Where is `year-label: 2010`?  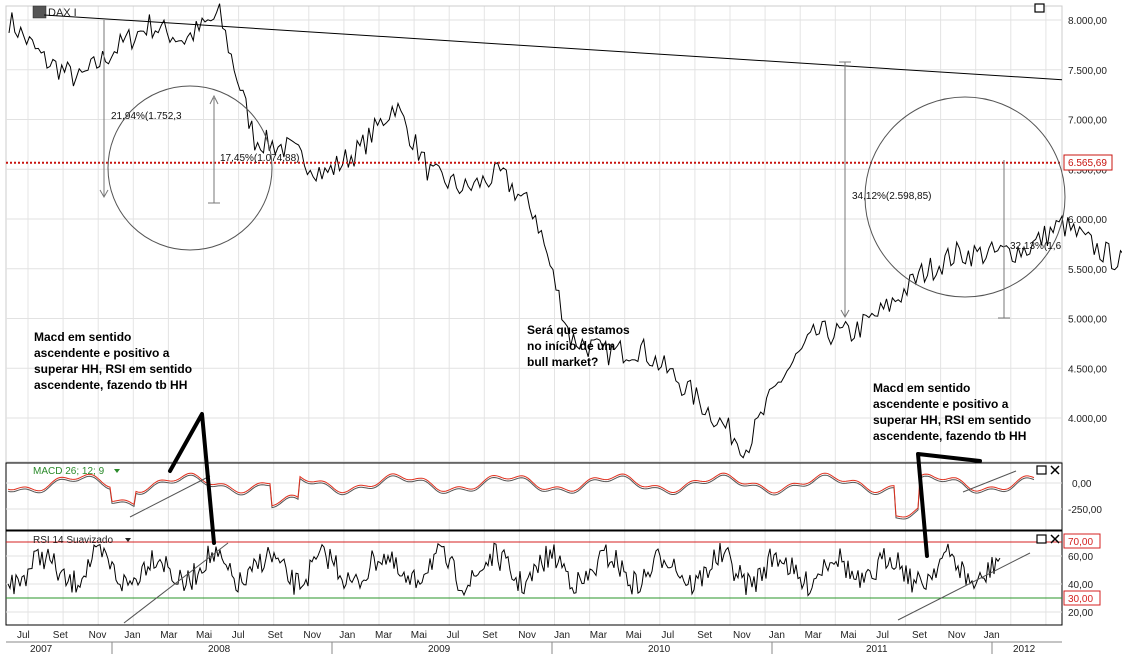 year-label: 2010 is located at coordinates (659, 649).